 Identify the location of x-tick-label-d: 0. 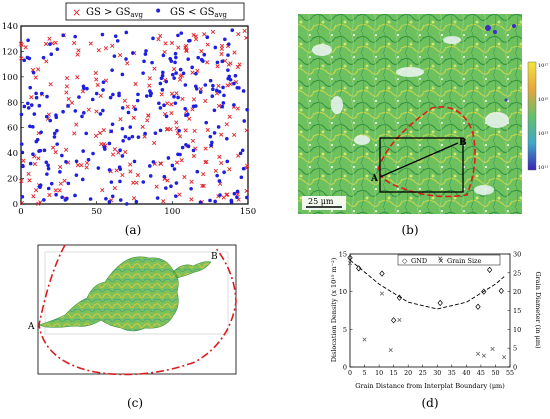
(350, 373).